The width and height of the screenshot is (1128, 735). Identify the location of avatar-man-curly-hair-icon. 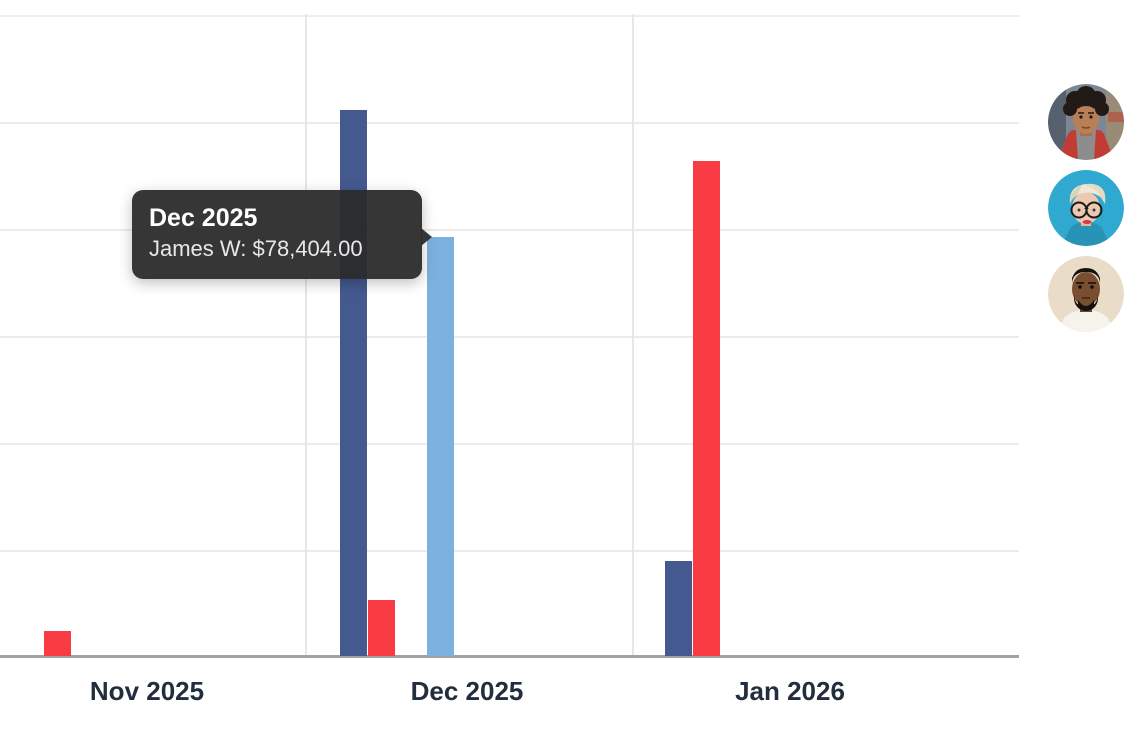
(1086, 122).